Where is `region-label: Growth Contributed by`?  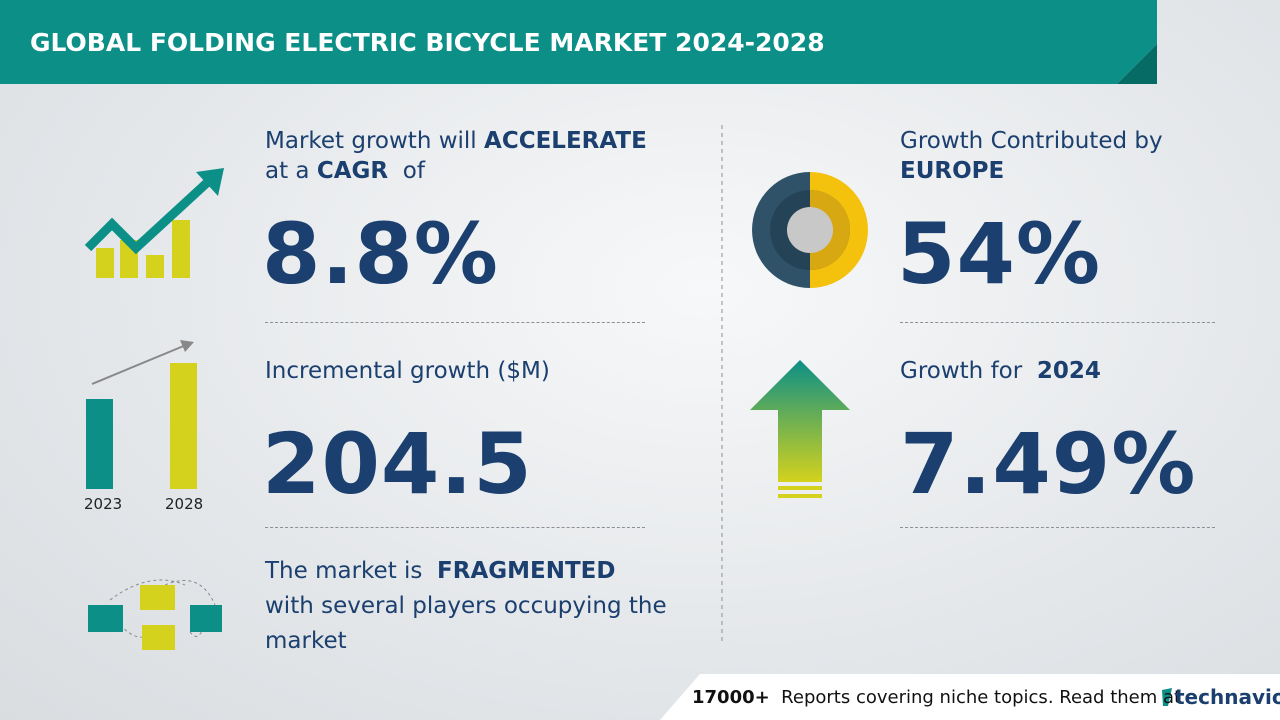 region-label: Growth Contributed by is located at coordinates (1031, 141).